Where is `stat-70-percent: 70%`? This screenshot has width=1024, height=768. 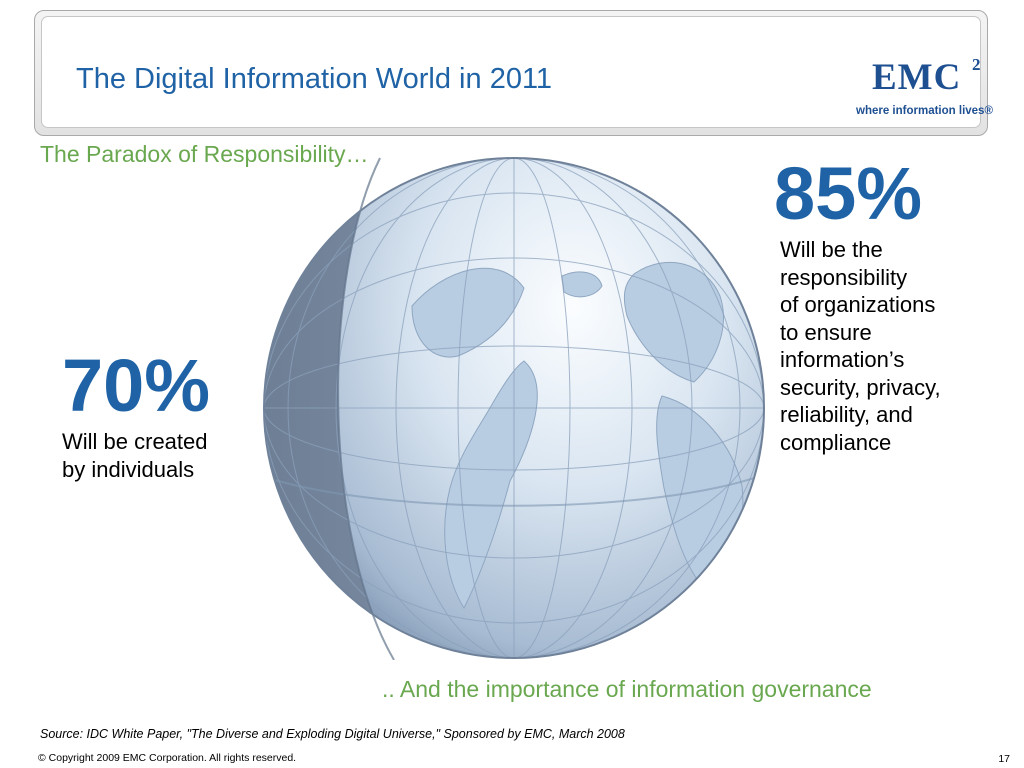 stat-70-percent: 70% is located at coordinates (136, 385).